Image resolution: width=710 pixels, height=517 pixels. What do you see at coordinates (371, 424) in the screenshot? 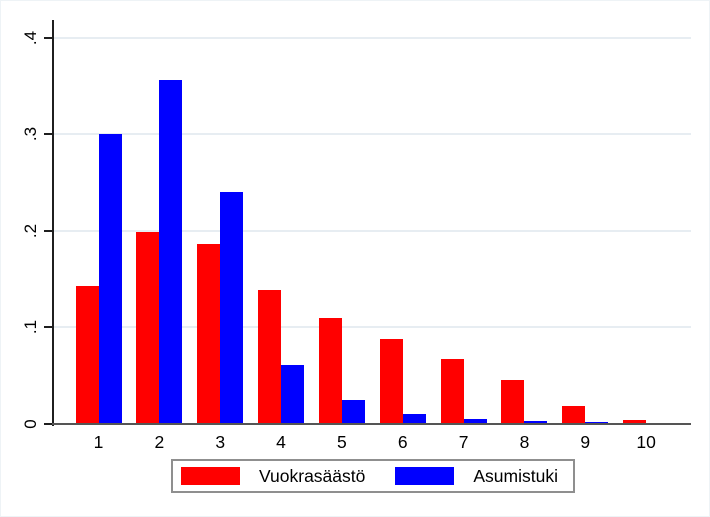
I see `x-axis-line` at bounding box center [371, 424].